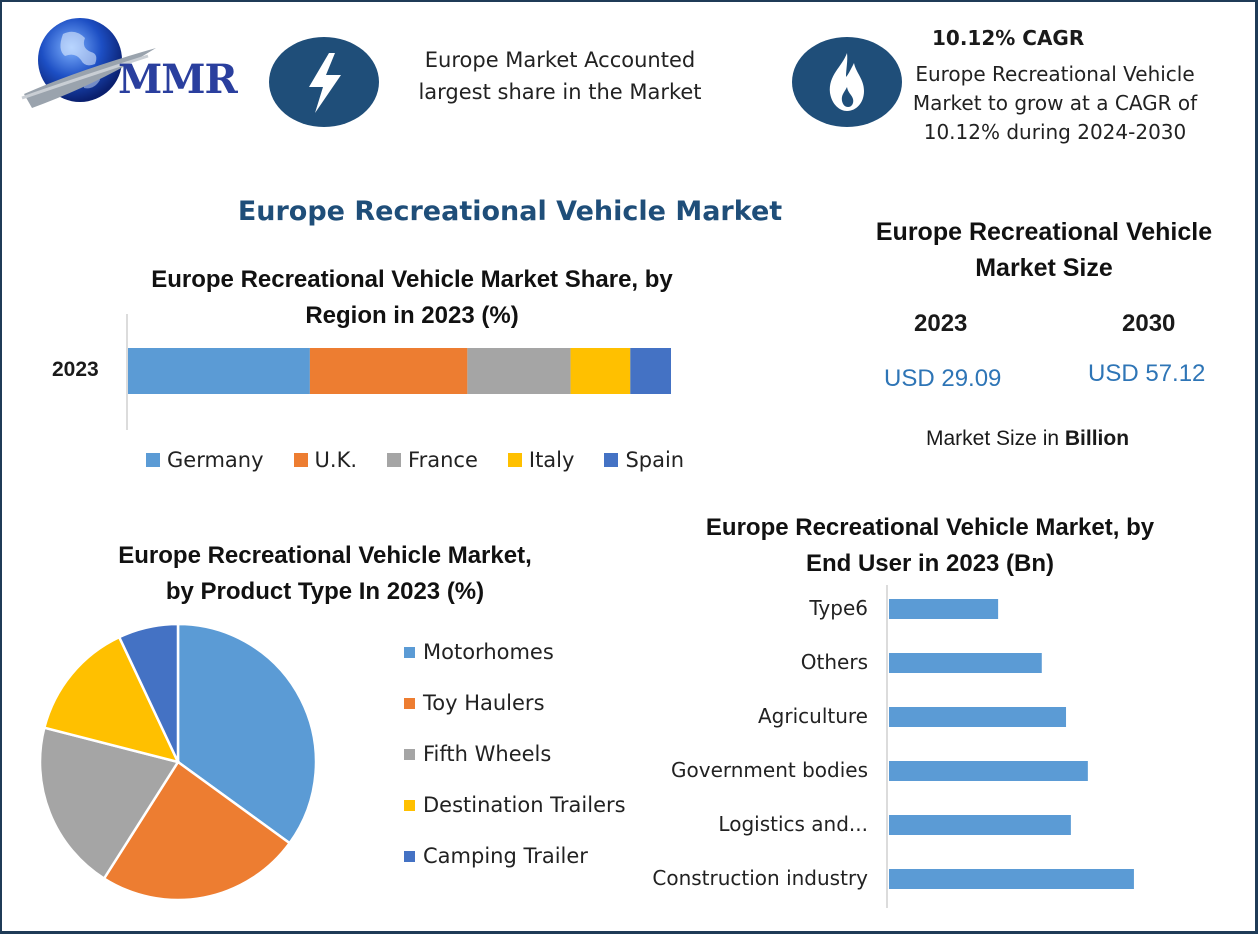  What do you see at coordinates (1044, 232) in the screenshot?
I see `market-size-title-line-1: Europe Recreational Vehicle` at bounding box center [1044, 232].